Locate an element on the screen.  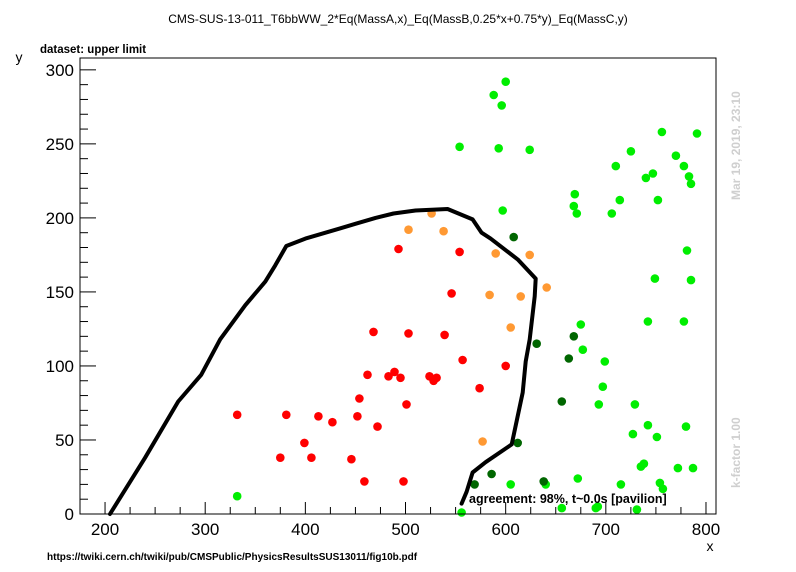
x-tick-label: 200 is located at coordinates (105, 529).